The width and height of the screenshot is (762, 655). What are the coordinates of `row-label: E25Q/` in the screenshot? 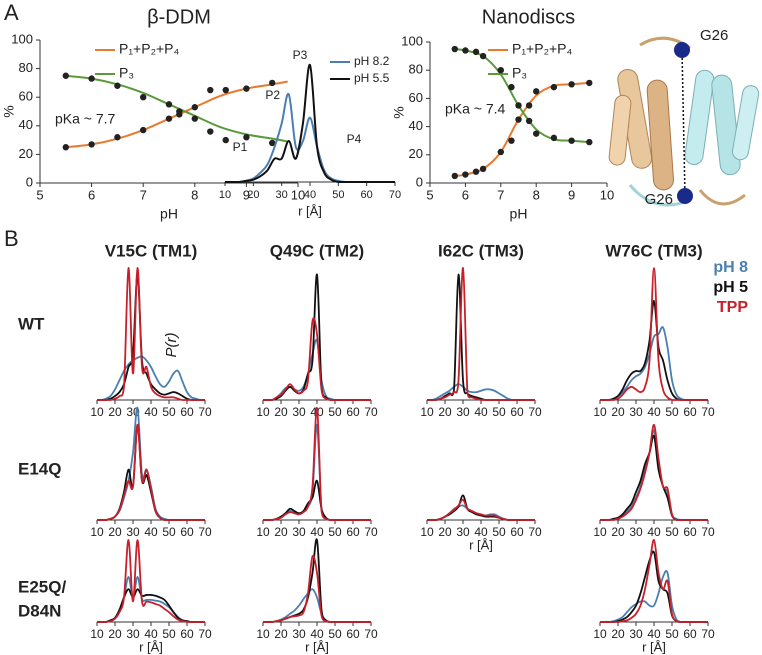 It's located at (42, 586).